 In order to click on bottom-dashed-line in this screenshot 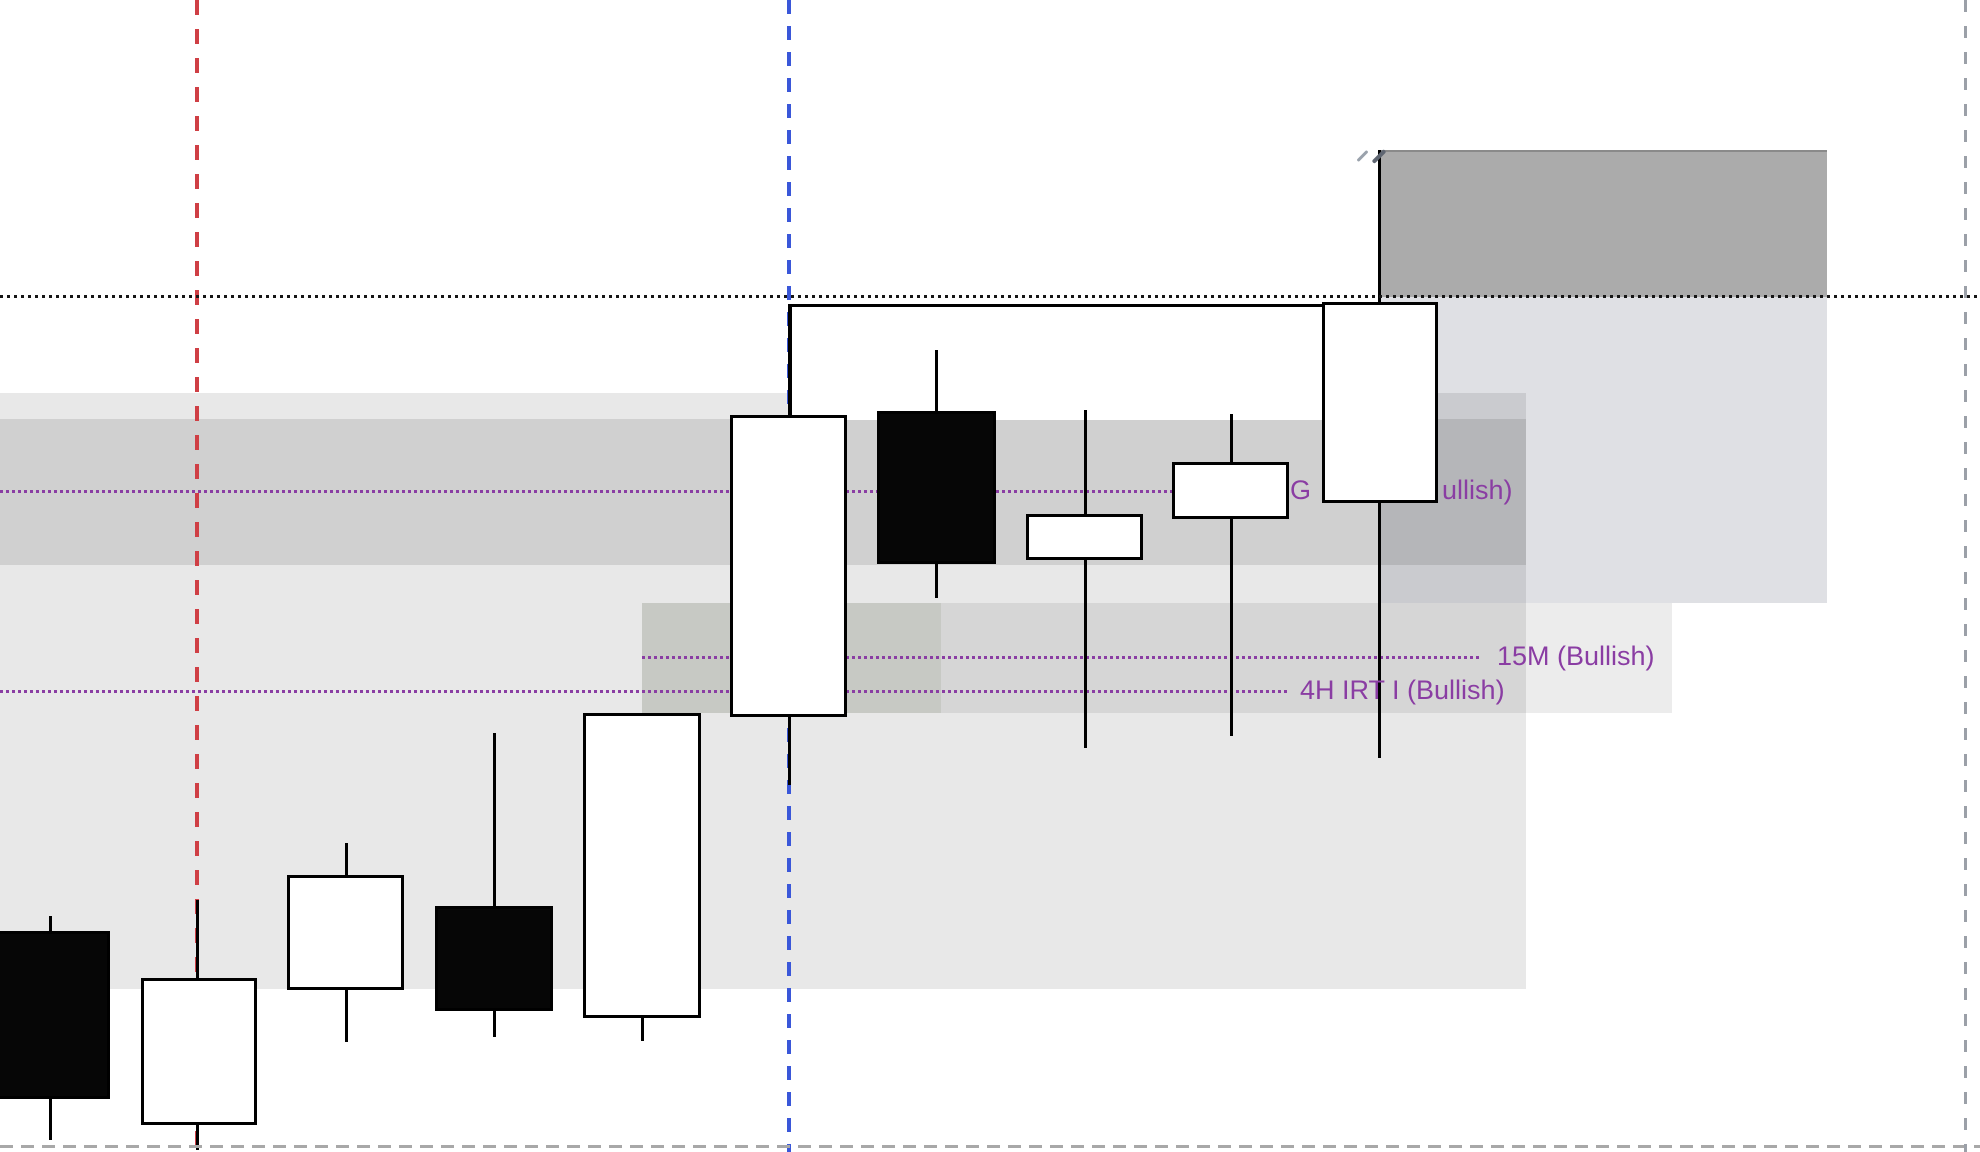, I will do `click(990, 1146)`.